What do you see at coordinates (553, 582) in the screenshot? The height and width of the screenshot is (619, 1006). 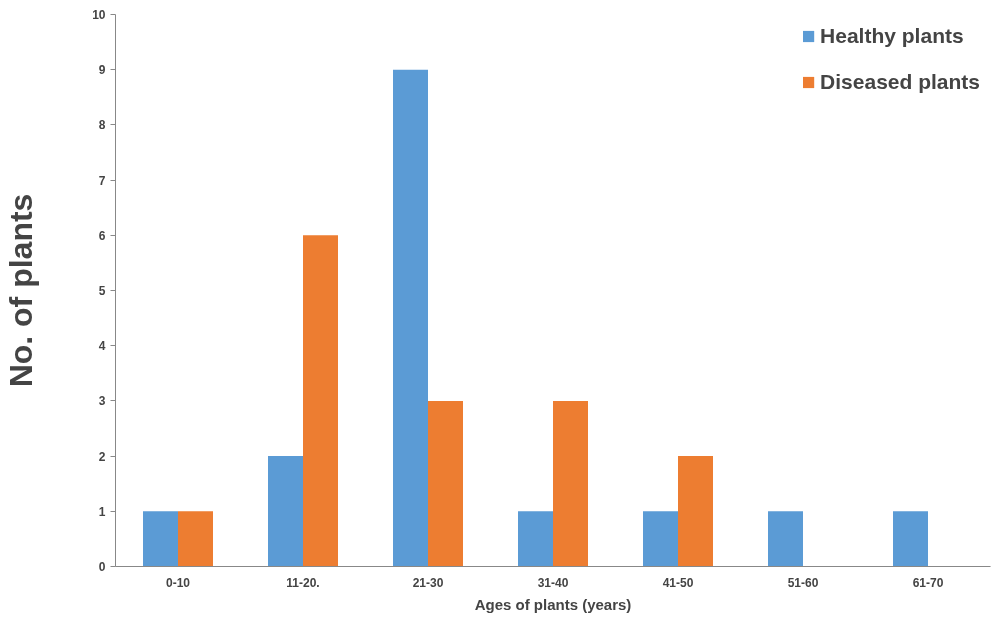 I see `x-tick-label: 31-40` at bounding box center [553, 582].